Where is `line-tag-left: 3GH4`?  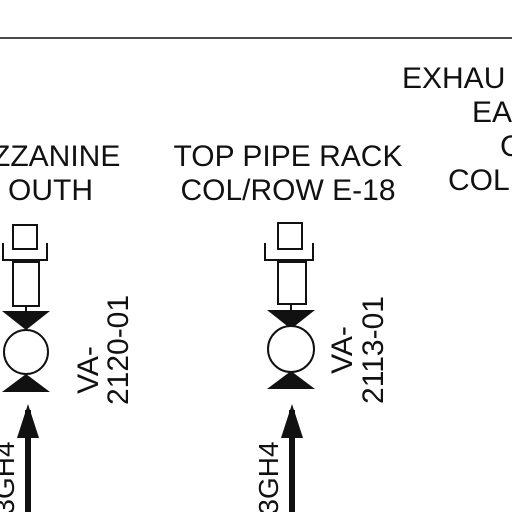
line-tag-left: 3GH4 is located at coordinates (10, 476).